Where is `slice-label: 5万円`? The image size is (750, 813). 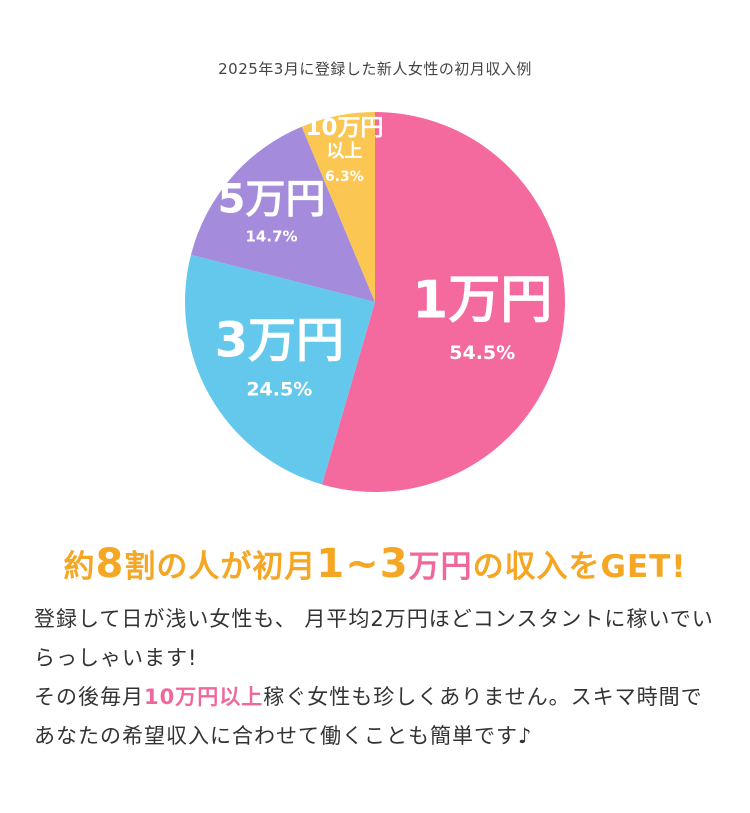 slice-label: 5万円 is located at coordinates (272, 200).